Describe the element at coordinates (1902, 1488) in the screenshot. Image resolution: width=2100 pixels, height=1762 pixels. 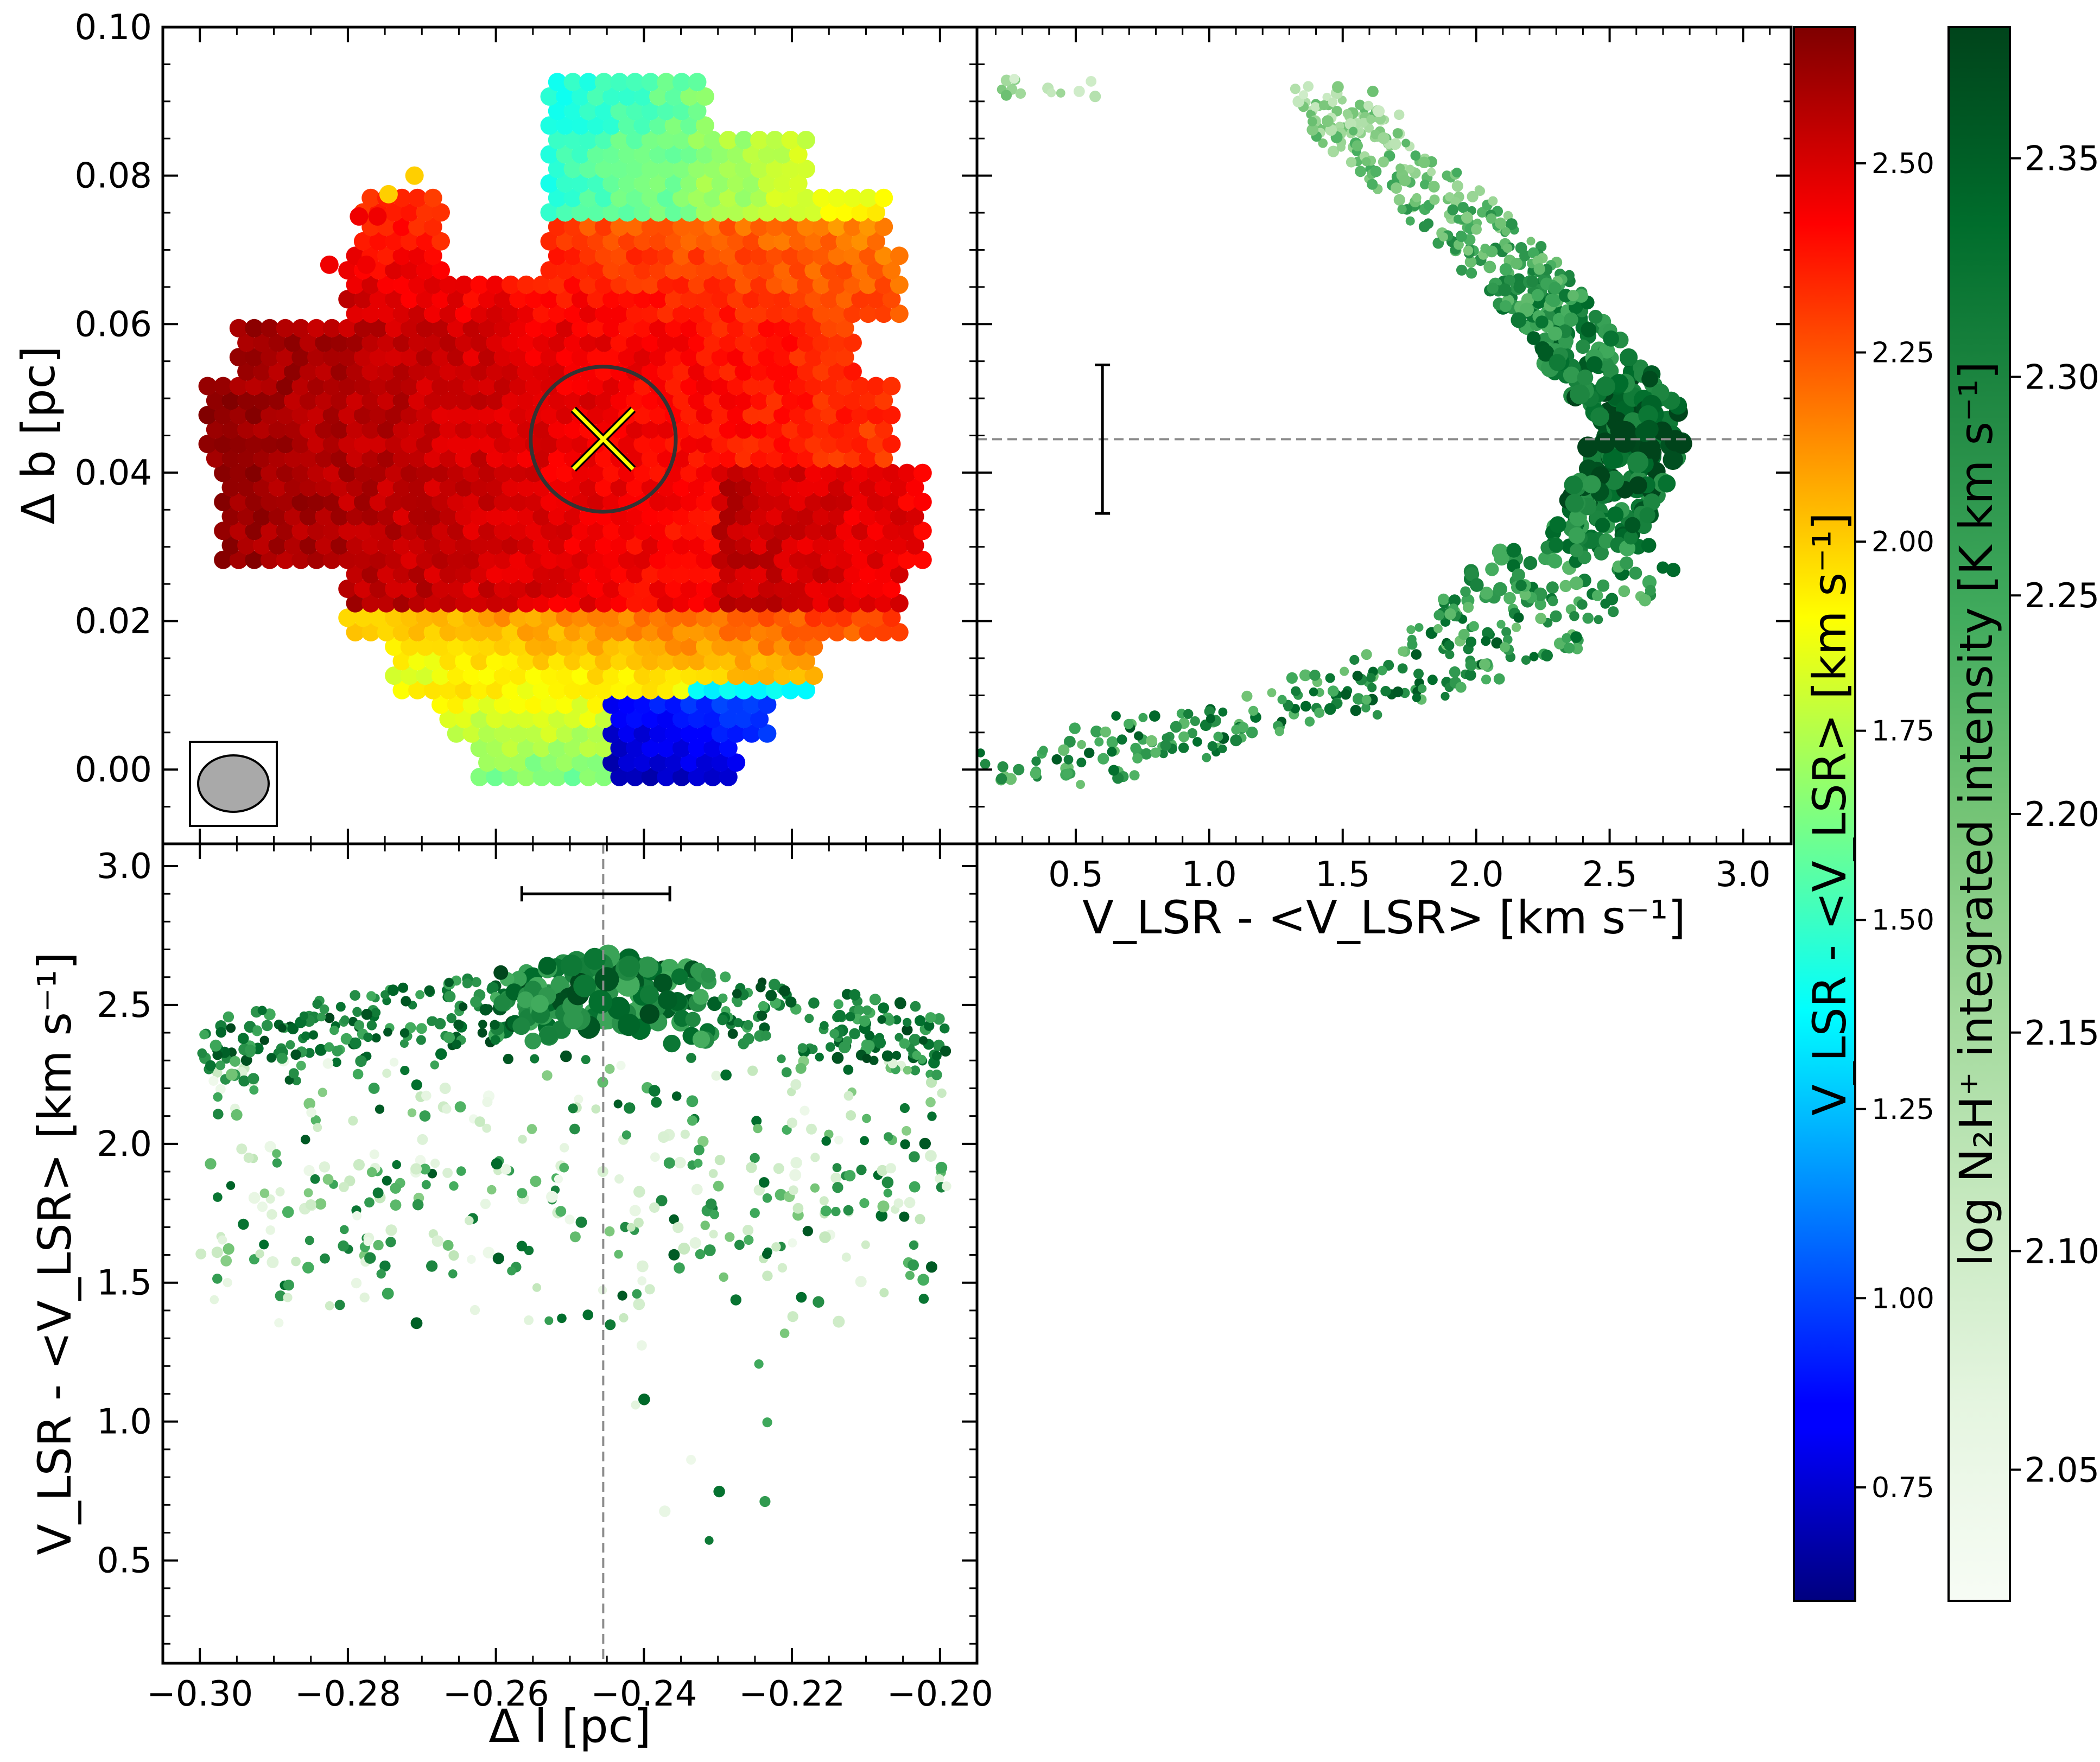
I see `colorbar-tick-label: 0.75` at that location.